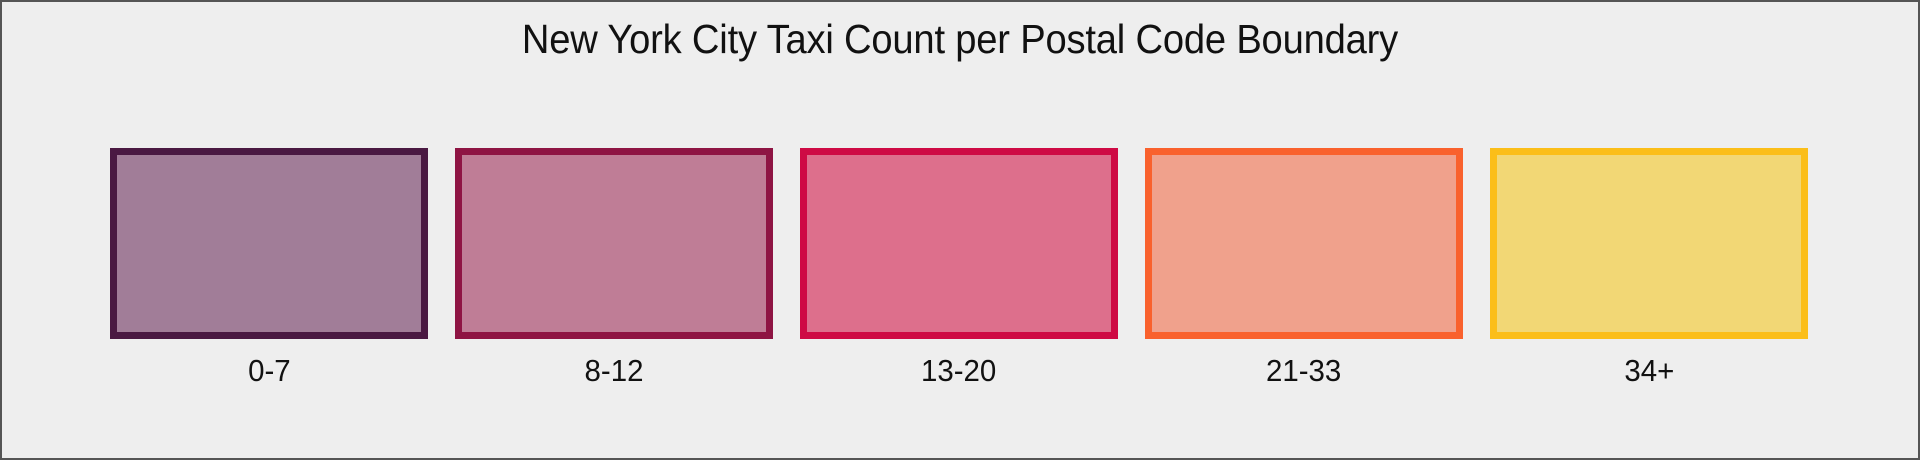 The height and width of the screenshot is (460, 1920). Describe the element at coordinates (959, 370) in the screenshot. I see `legend-item-label: 13-20` at that location.